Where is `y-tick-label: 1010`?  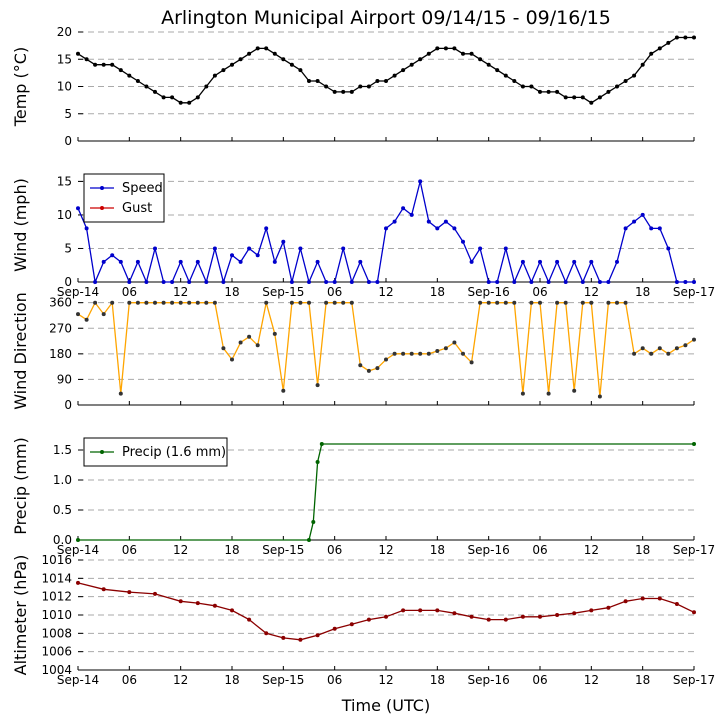
y-tick-label: 1010 is located at coordinates (56, 615).